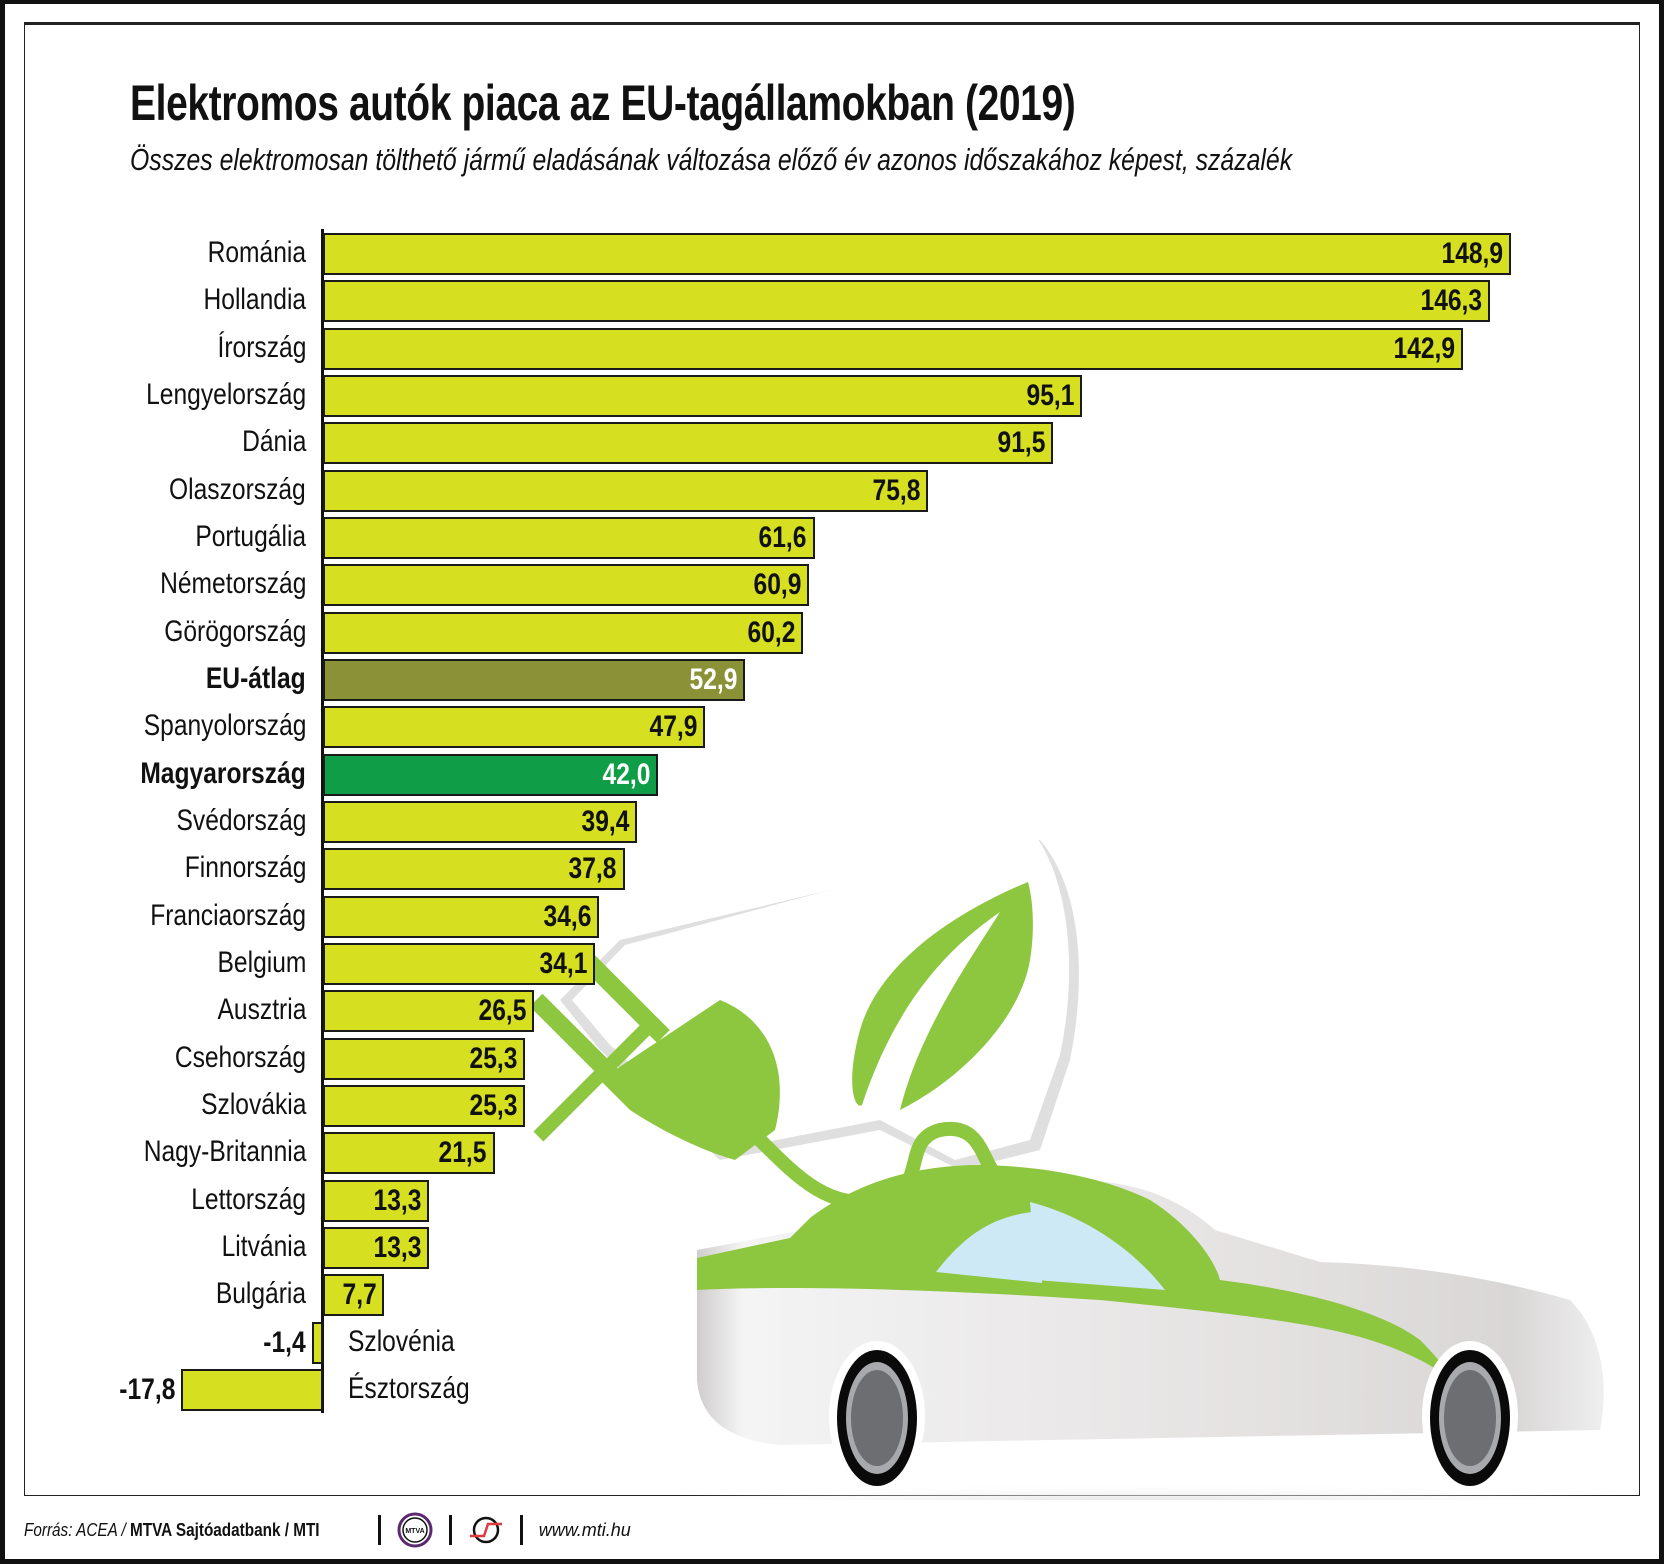 The width and height of the screenshot is (1664, 1564). Describe the element at coordinates (1451, 301) in the screenshot. I see `value-label: 146,3` at that location.